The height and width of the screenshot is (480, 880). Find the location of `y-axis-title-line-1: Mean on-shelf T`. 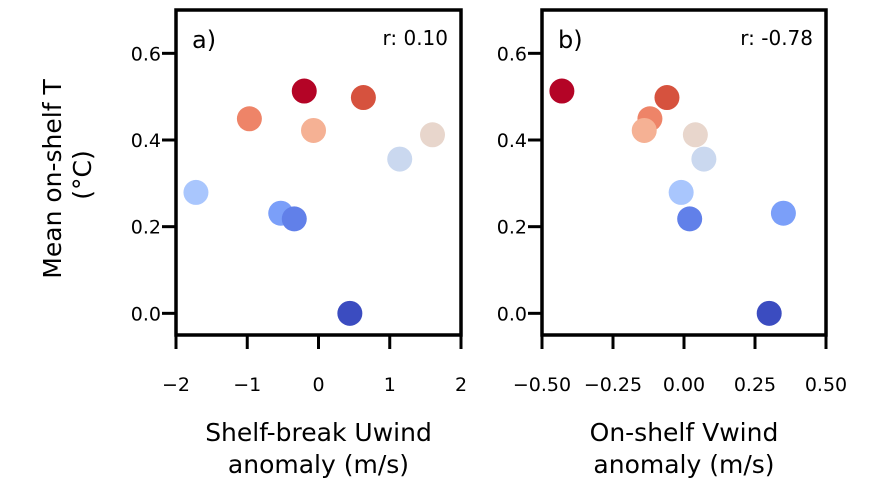

y-axis-title-line-1: Mean on-shelf T is located at coordinates (52, 179).